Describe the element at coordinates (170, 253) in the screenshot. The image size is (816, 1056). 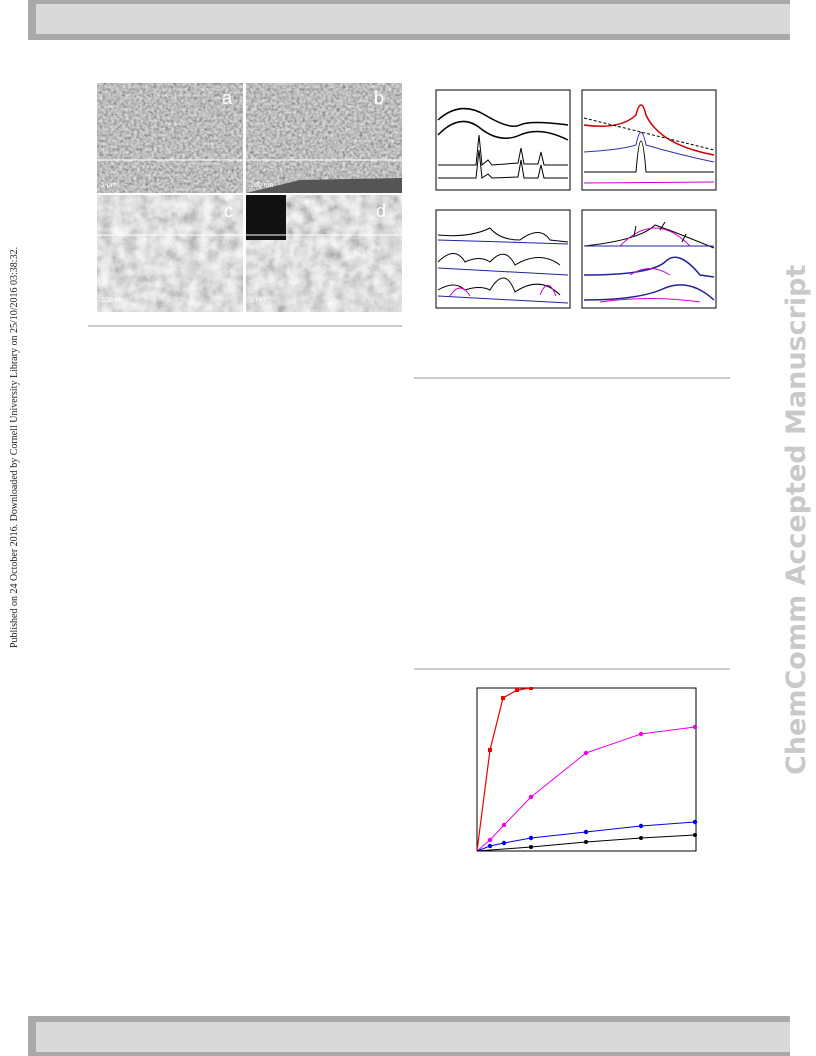
I see `micrograph-c` at that location.